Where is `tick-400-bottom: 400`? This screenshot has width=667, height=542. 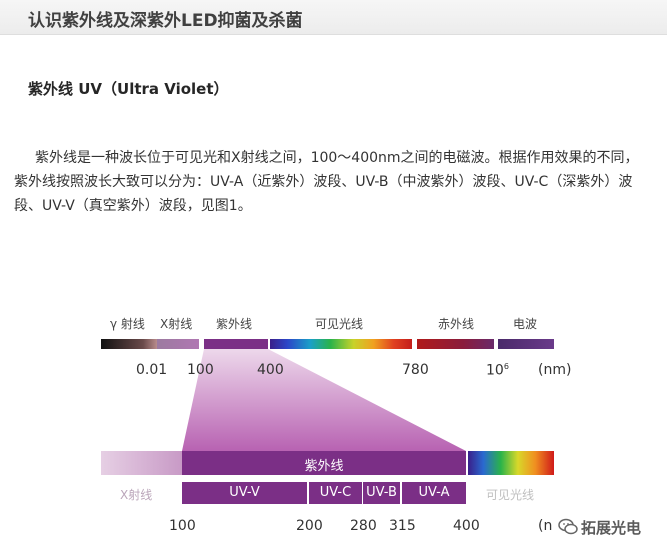
tick-400-bottom: 400 is located at coordinates (466, 526).